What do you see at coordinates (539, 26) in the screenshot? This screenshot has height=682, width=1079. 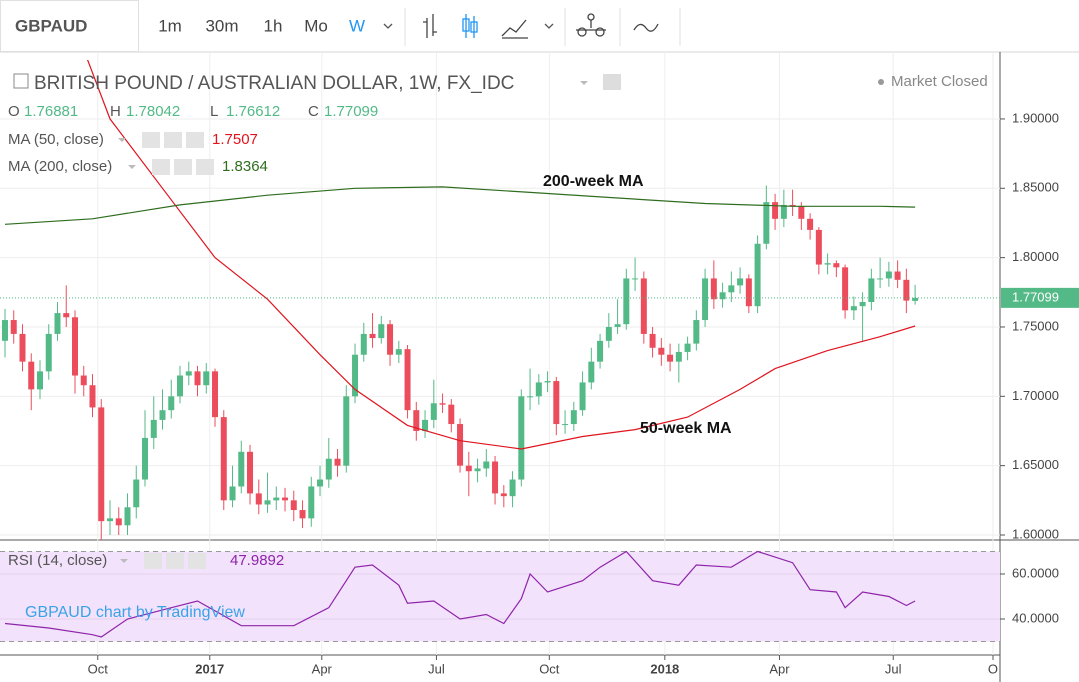 I see `toolbar` at bounding box center [539, 26].